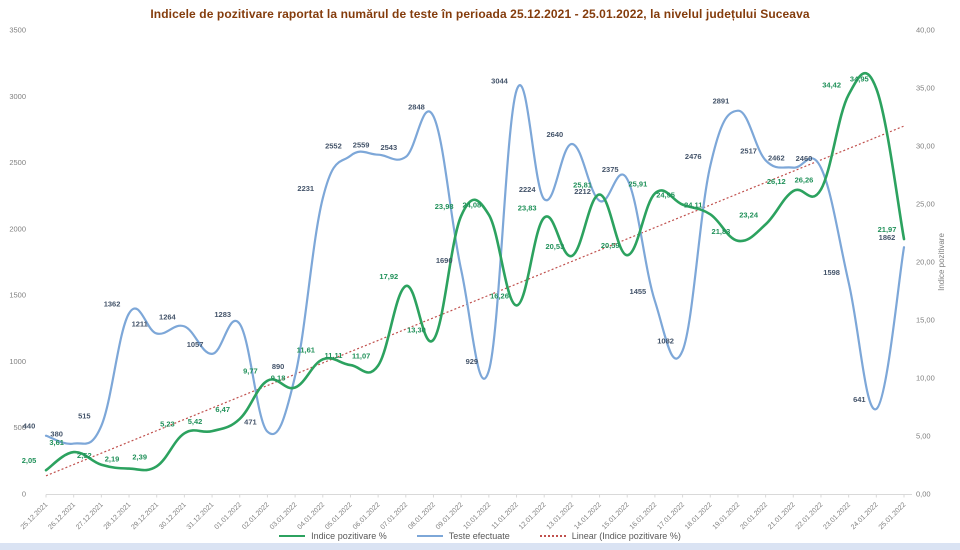  Describe the element at coordinates (17, 162) in the screenshot. I see `left-axis-tick-label: 2500` at that location.